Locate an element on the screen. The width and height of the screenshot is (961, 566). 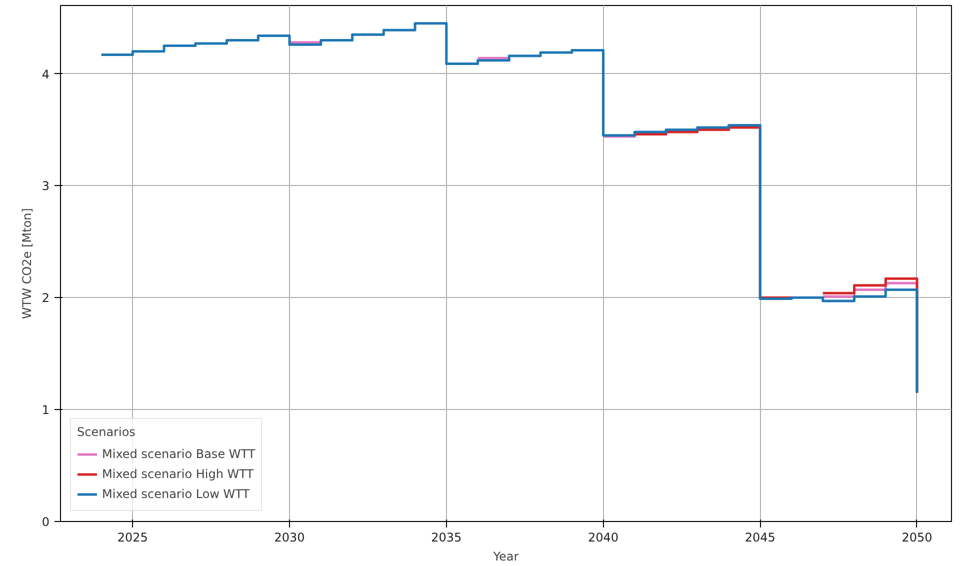
y-axis-title: WTW CO2e [Mton] is located at coordinates (27, 263).